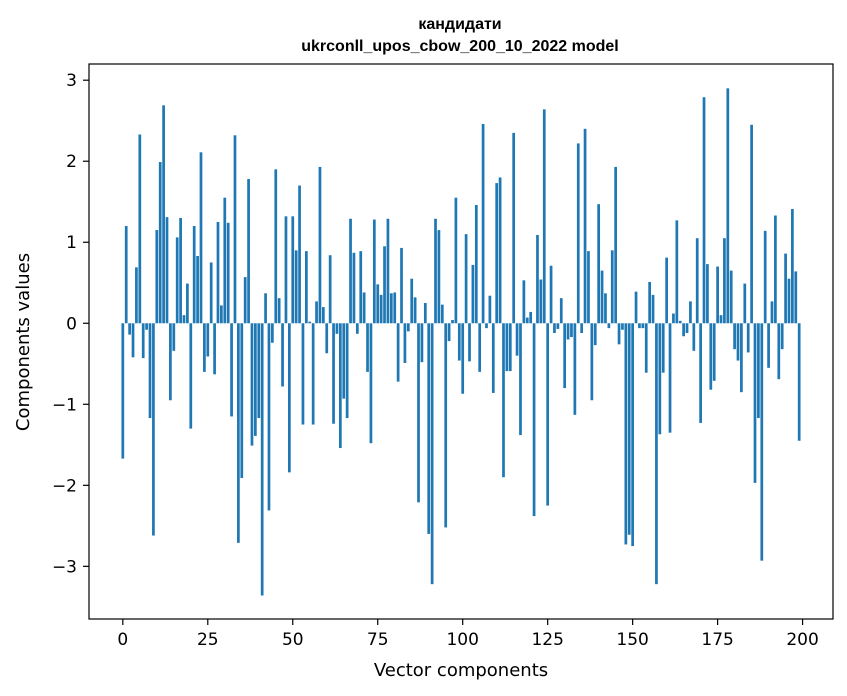  Describe the element at coordinates (378, 640) in the screenshot. I see `x-tick-label: 75` at that location.